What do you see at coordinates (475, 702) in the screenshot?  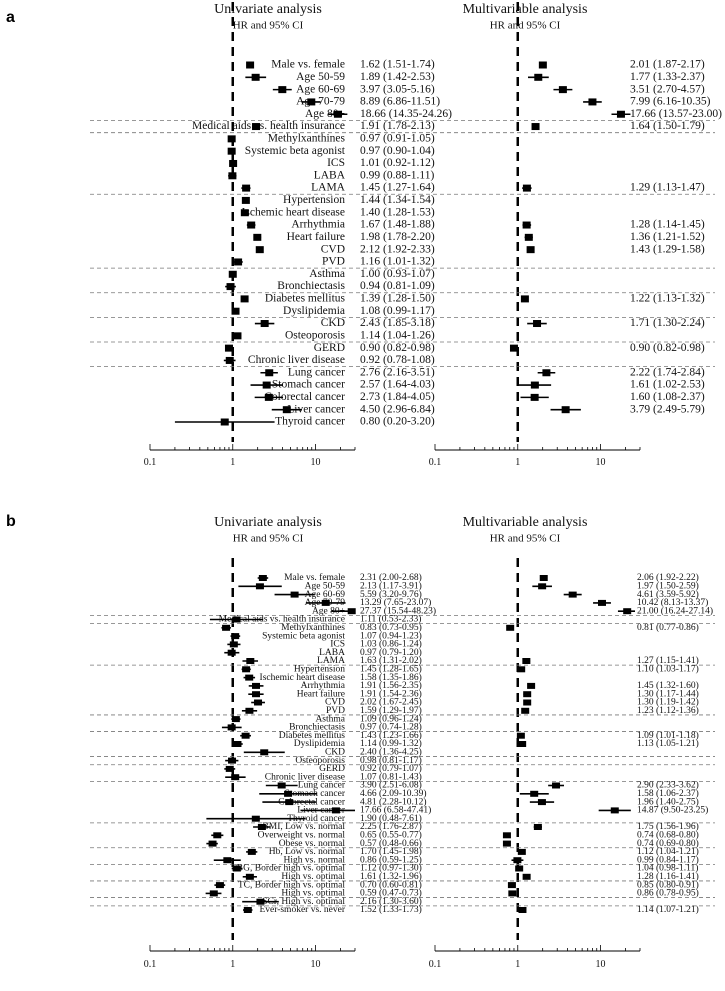 I see `forest-row: CVD 2.02 (1.67-2.45) 1.30 (1.19-1.42)` at bounding box center [475, 702].